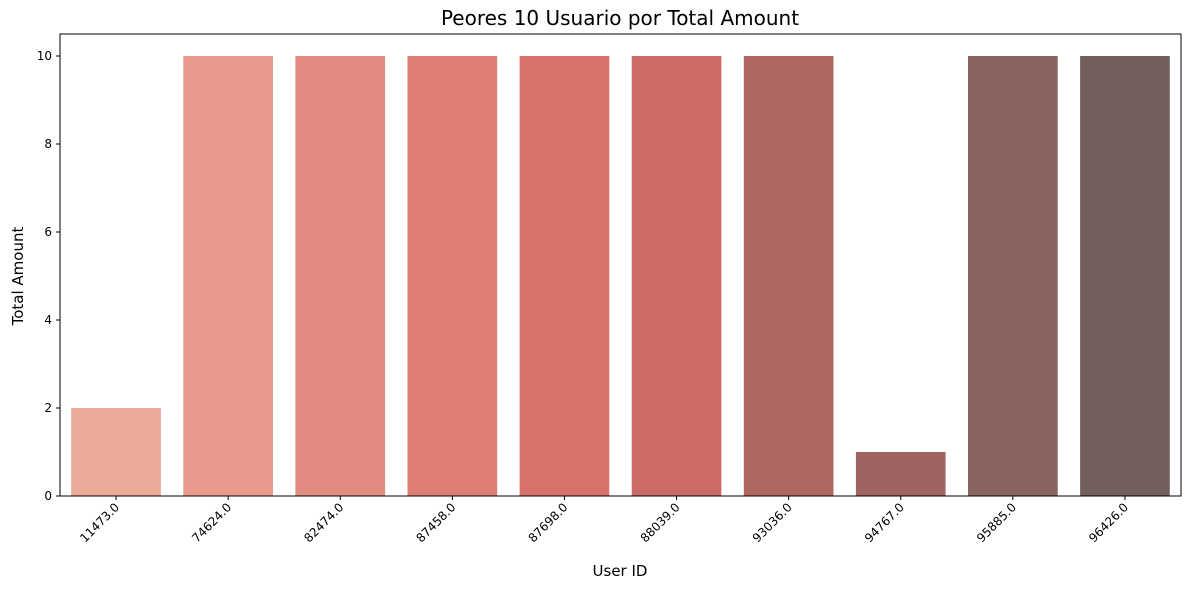  I want to click on x-tick-label: 88039.0, so click(660, 522).